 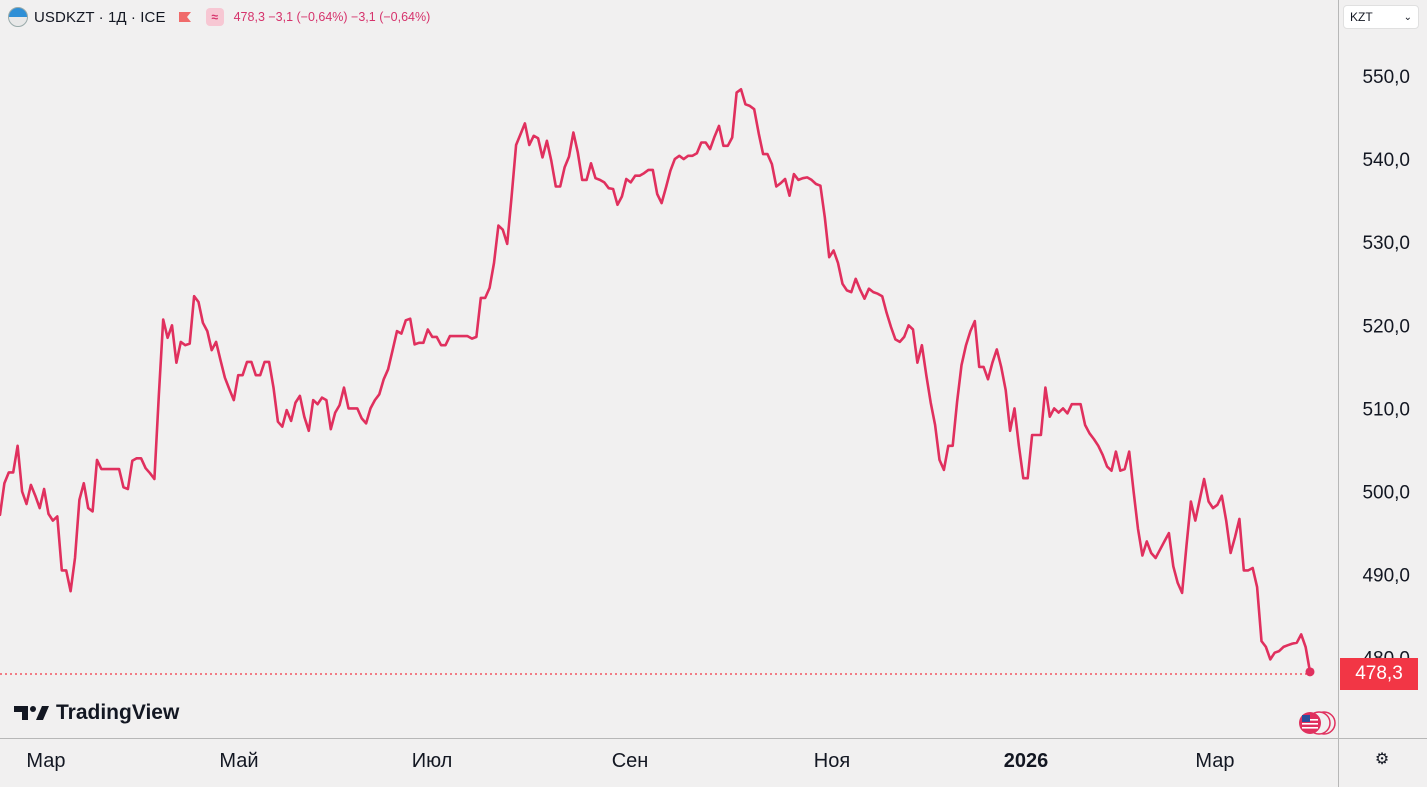 I want to click on tradingview-logo: TradingView, so click(x=96, y=713).